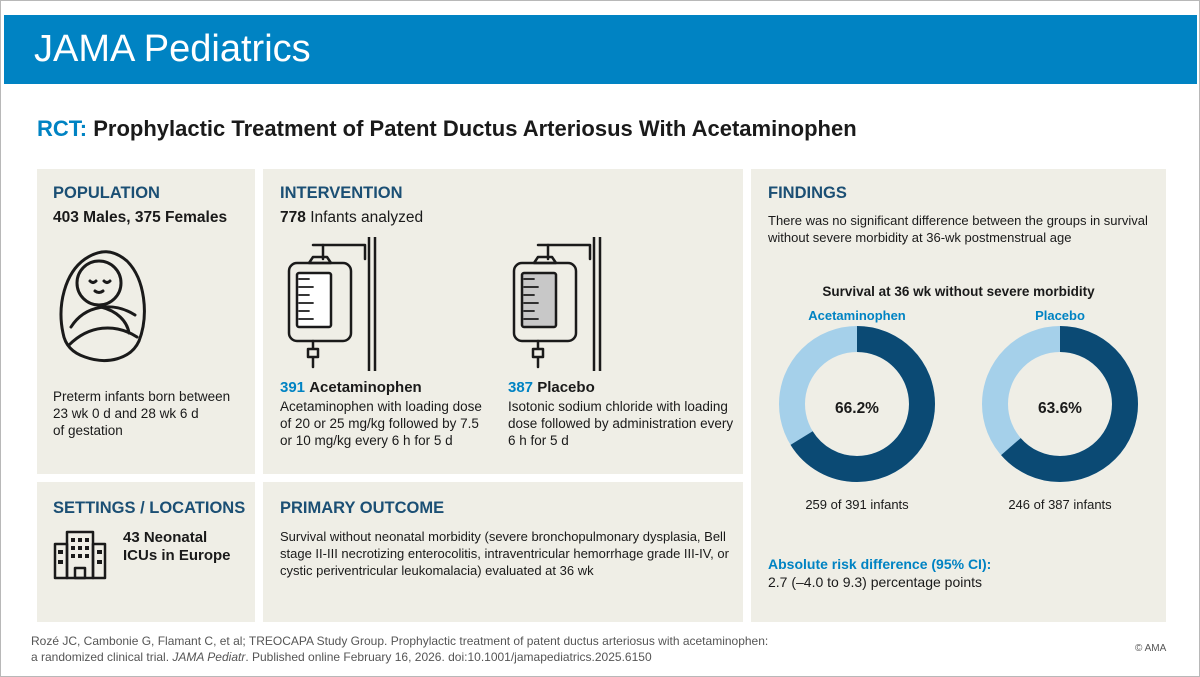  What do you see at coordinates (875, 582) in the screenshot?
I see `risk-difference-value: 2.7 (–4.0 to 9.3) percentage points` at bounding box center [875, 582].